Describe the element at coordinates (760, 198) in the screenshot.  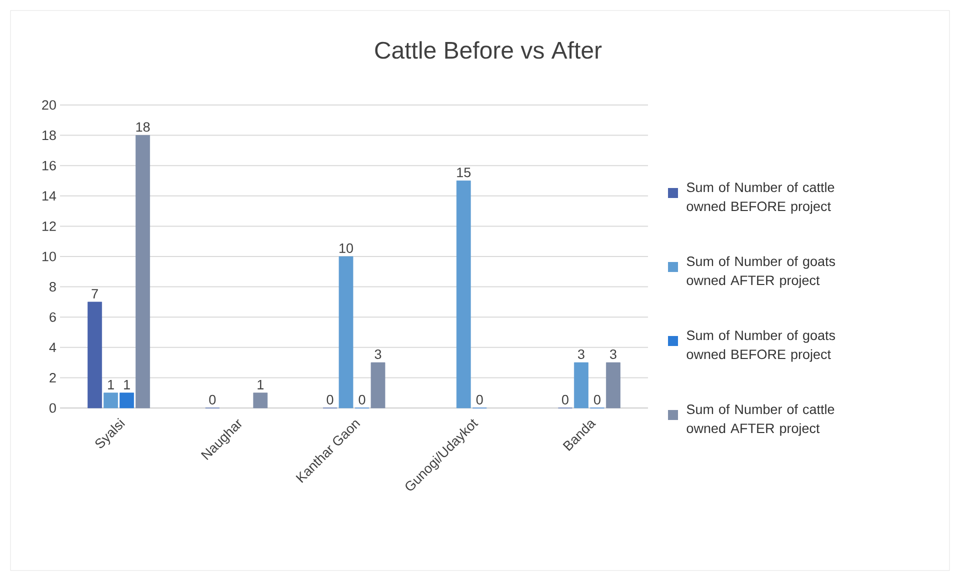
I see `legend-label: Sum of Number of cattle owned BEFORE project` at that location.